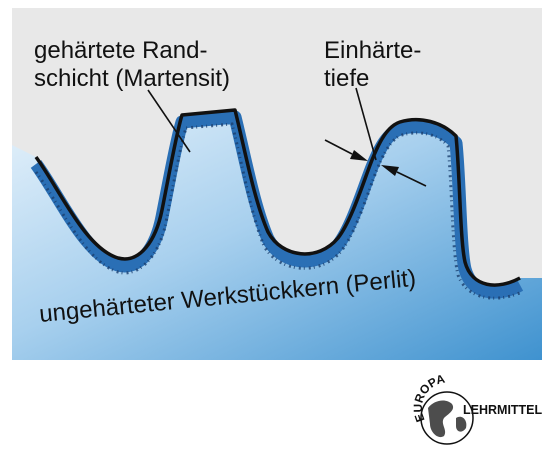 The height and width of the screenshot is (456, 553). Describe the element at coordinates (366, 124) in the screenshot. I see `depth-leader-line` at that location.